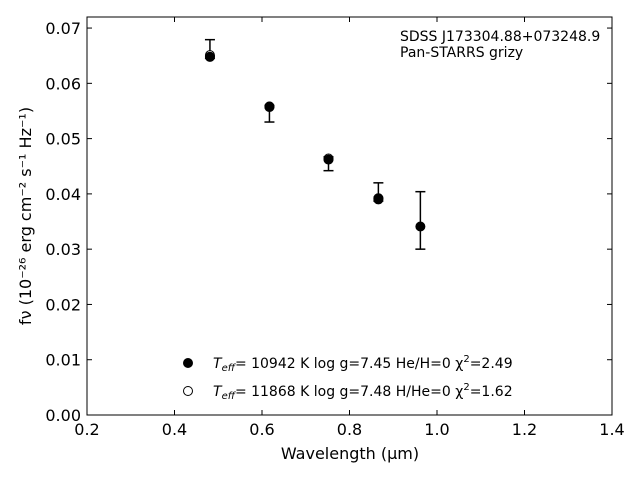 The image size is (640, 480). I want to click on y-tick-label: 0.05, so click(63, 139).